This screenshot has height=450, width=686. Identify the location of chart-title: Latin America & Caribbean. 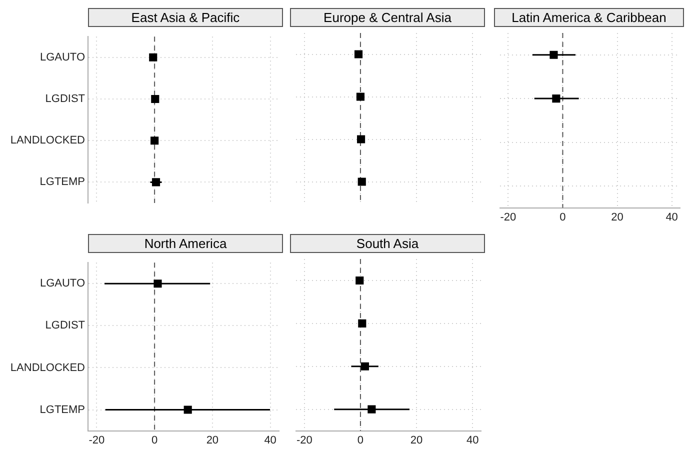
(589, 17).